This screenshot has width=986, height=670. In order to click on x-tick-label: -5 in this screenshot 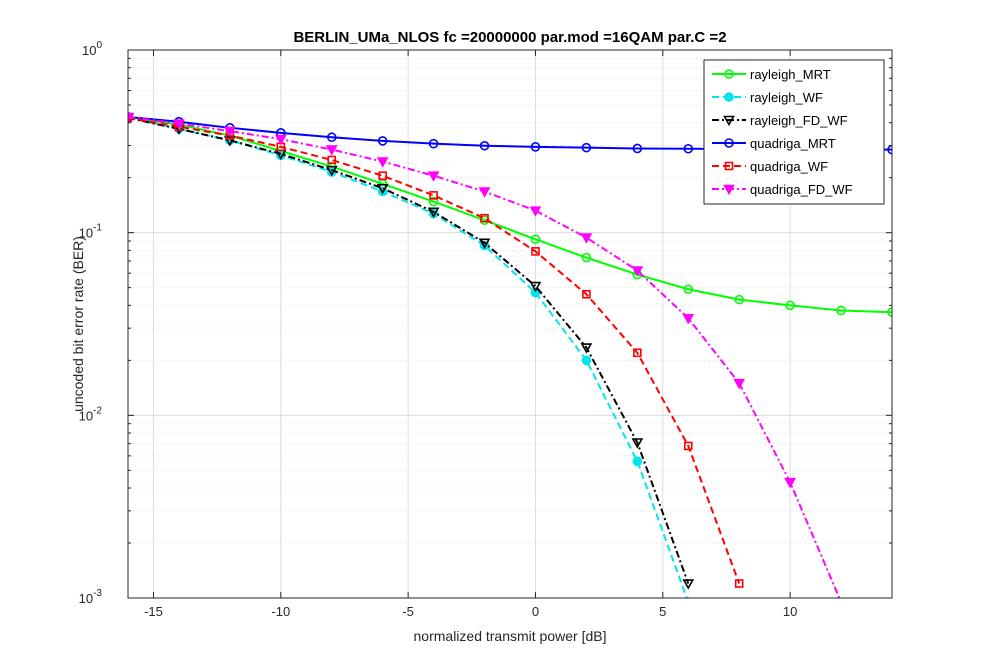, I will do `click(408, 611)`.